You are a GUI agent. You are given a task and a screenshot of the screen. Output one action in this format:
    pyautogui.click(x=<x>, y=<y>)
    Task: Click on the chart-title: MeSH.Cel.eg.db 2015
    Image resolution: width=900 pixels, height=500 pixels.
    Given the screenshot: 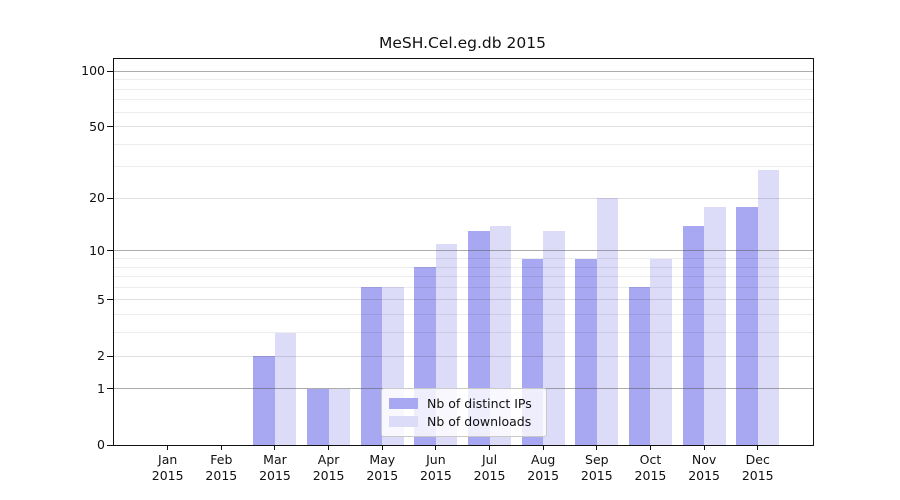 What is the action you would take?
    pyautogui.click(x=462, y=43)
    